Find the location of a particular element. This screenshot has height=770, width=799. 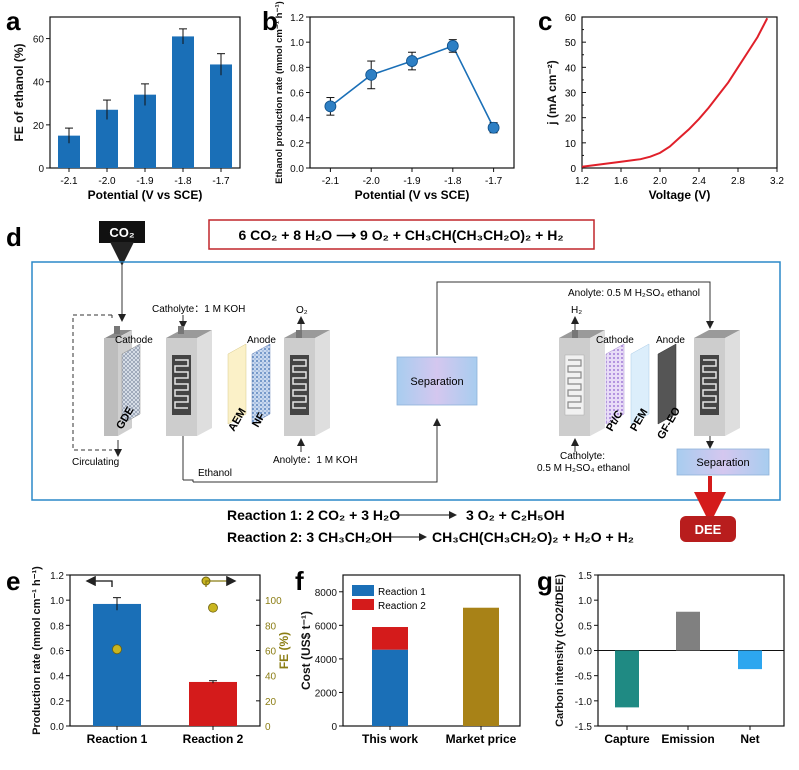

legend-label-reaction1: Reaction 1 is located at coordinates (402, 592).